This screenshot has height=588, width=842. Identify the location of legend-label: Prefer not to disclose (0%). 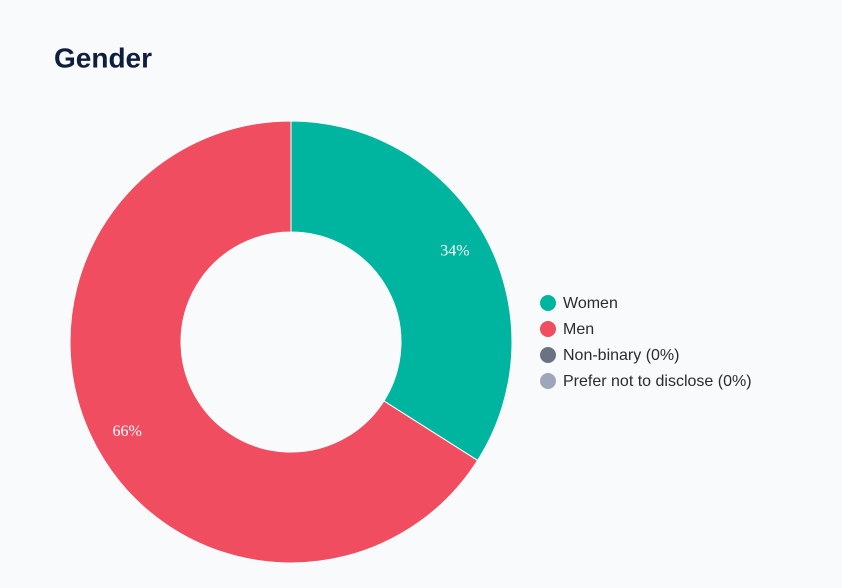
(657, 381).